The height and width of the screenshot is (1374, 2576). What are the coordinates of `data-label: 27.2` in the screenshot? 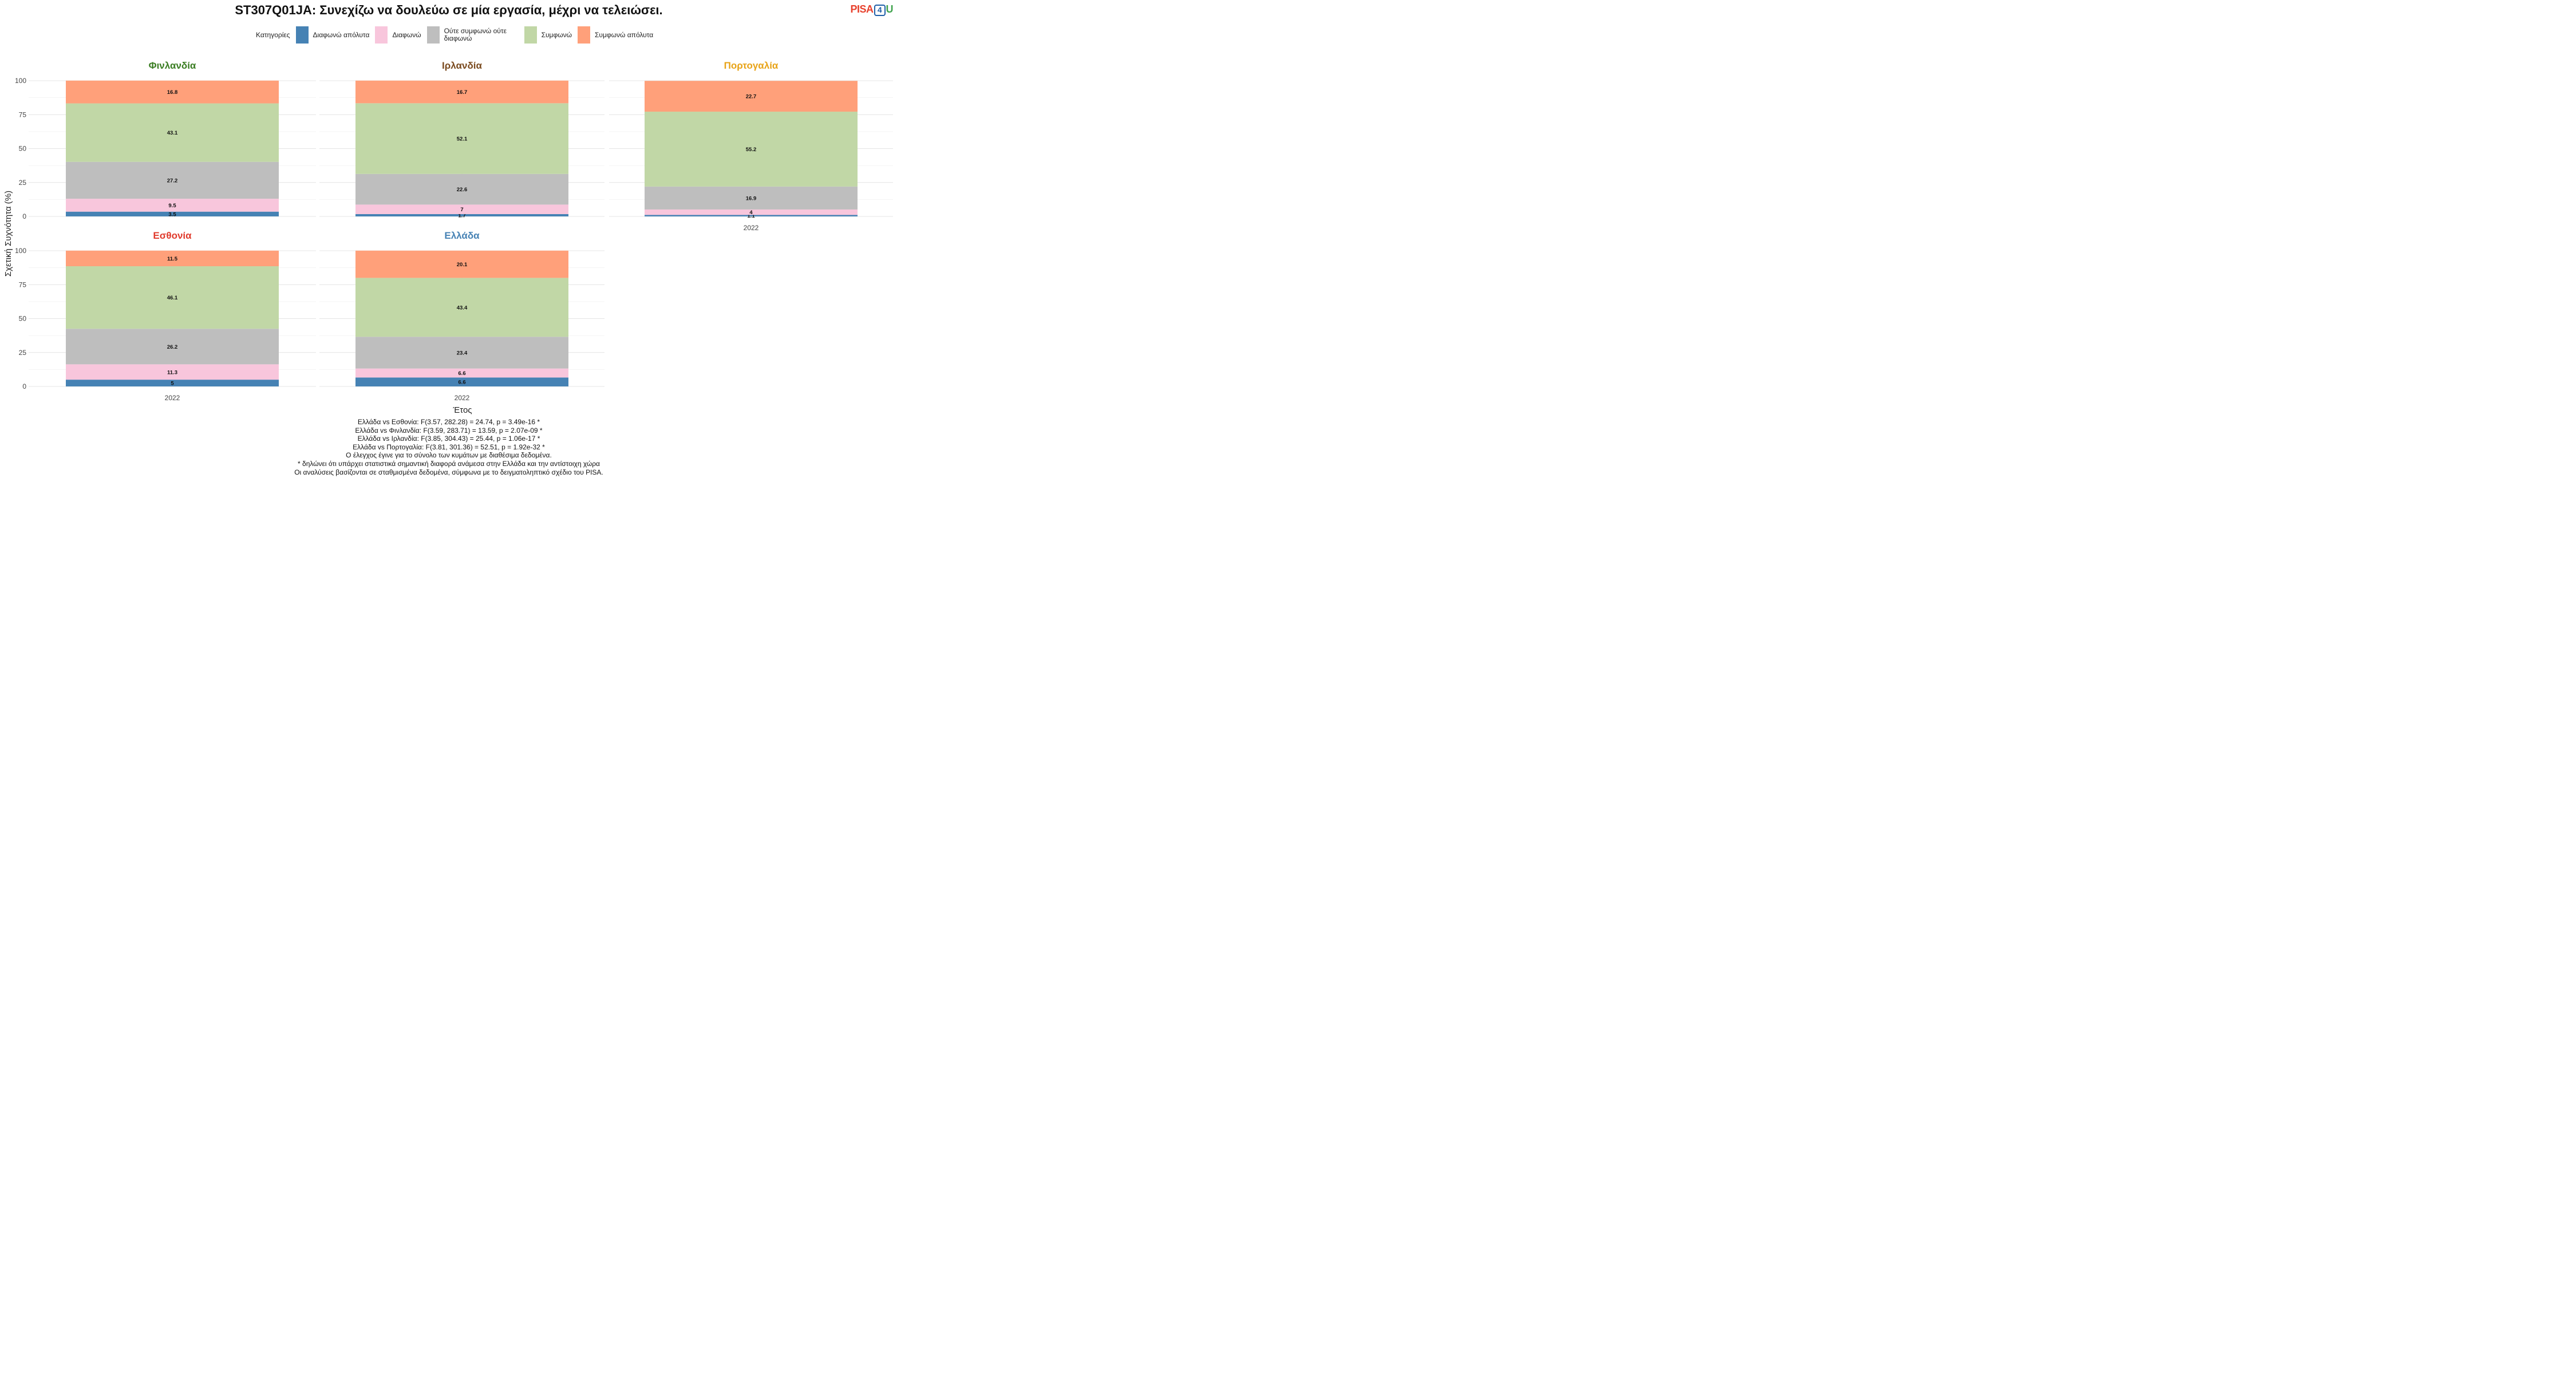 It's located at (172, 180).